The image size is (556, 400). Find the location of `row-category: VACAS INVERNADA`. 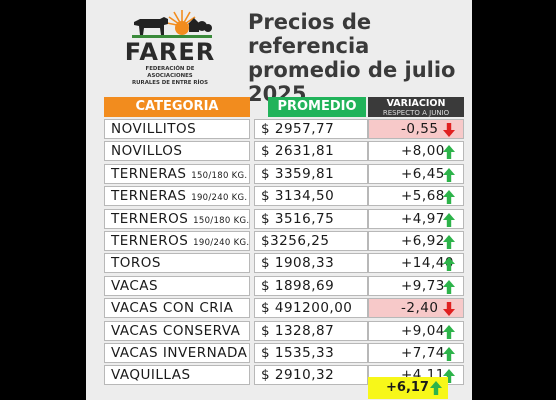

row-category: VACAS INVERNADA is located at coordinates (177, 352).